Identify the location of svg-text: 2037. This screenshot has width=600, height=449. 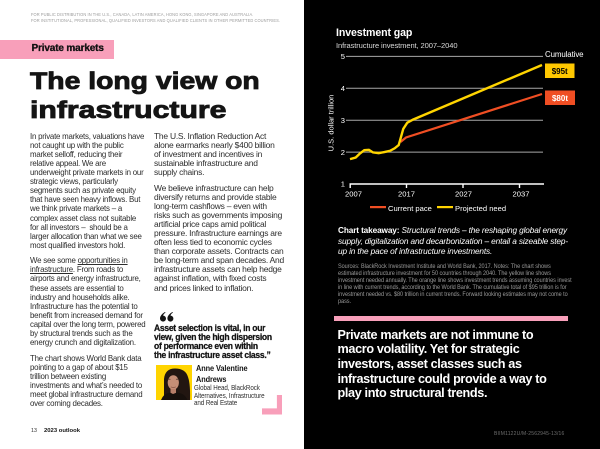
(521, 194).